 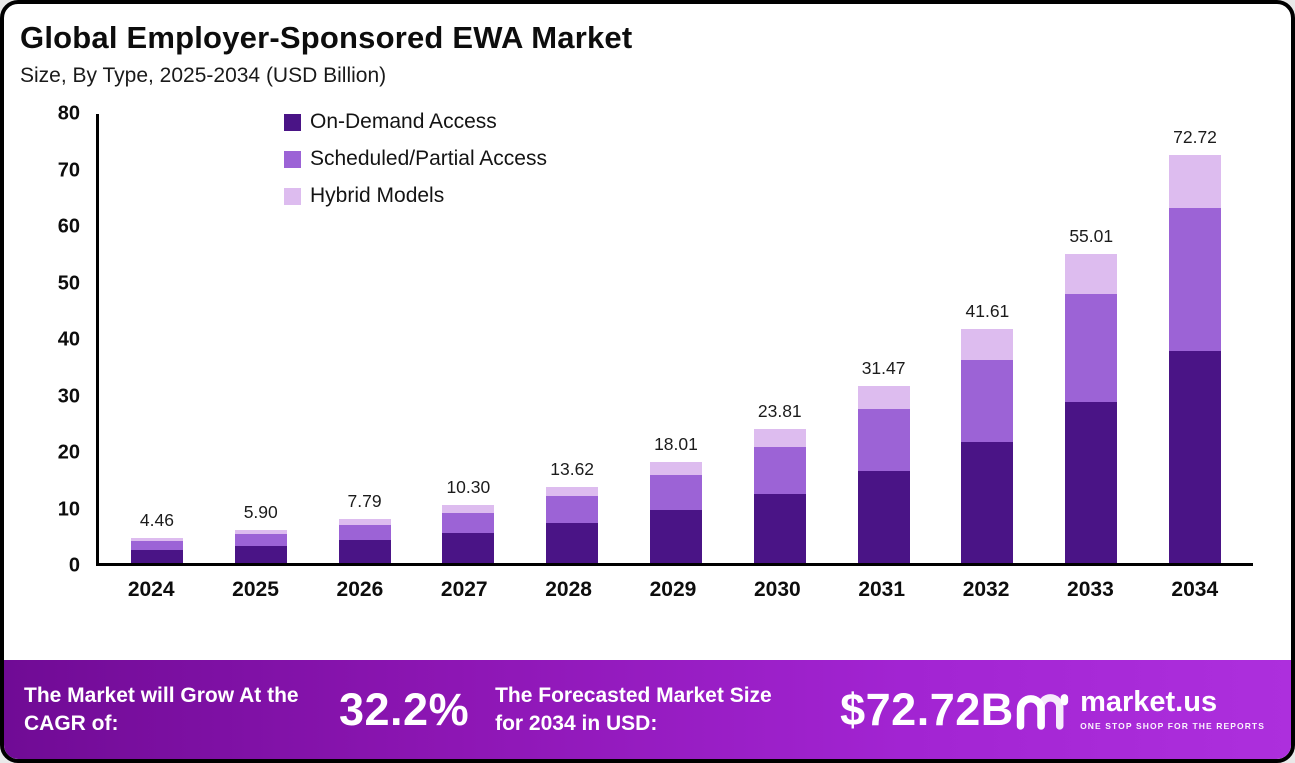 I want to click on x-axis-label: 2029, so click(x=673, y=589).